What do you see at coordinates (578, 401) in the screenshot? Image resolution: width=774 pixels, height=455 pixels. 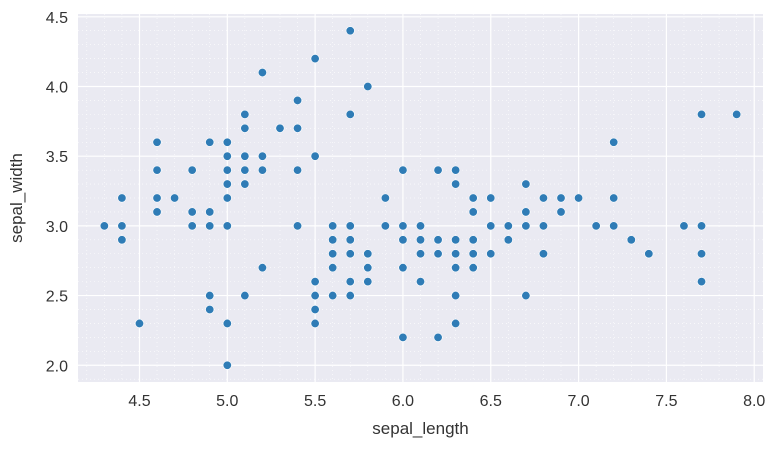 I see `x-tick-label: 7.0` at bounding box center [578, 401].